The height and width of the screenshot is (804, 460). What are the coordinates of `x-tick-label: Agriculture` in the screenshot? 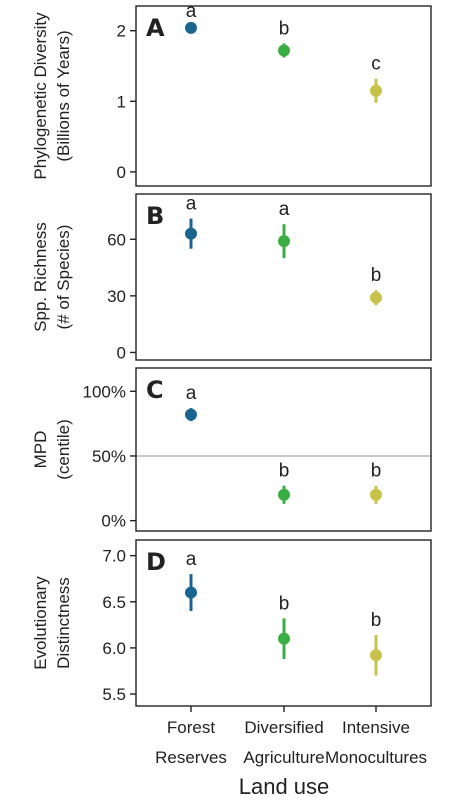 It's located at (283, 757).